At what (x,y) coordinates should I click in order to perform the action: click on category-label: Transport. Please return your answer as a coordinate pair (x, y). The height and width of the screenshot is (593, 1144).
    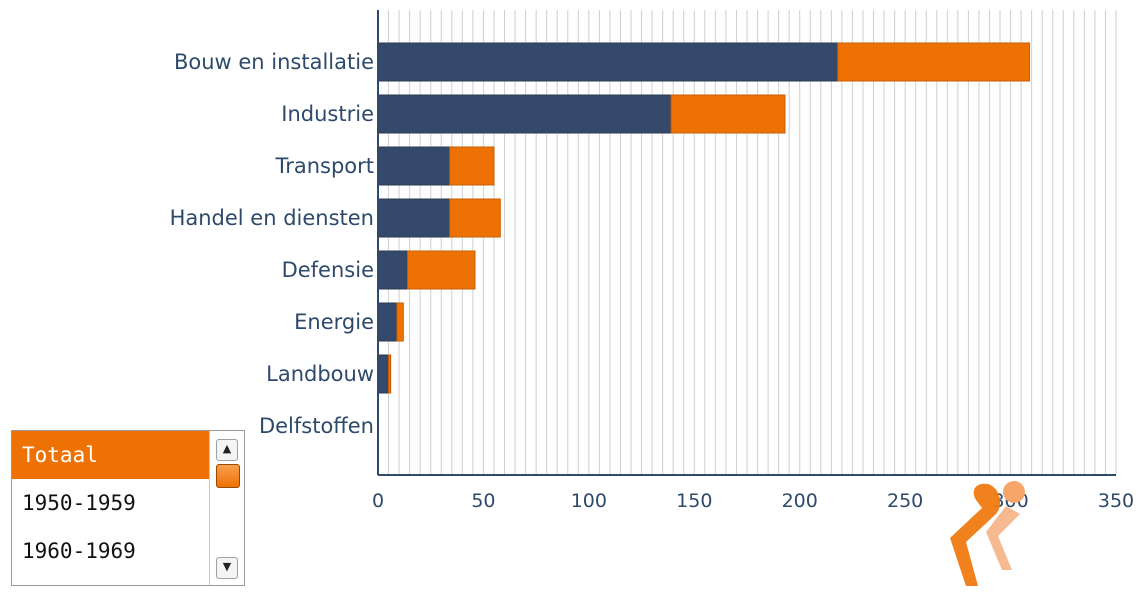
    Looking at the image, I should click on (324, 166).